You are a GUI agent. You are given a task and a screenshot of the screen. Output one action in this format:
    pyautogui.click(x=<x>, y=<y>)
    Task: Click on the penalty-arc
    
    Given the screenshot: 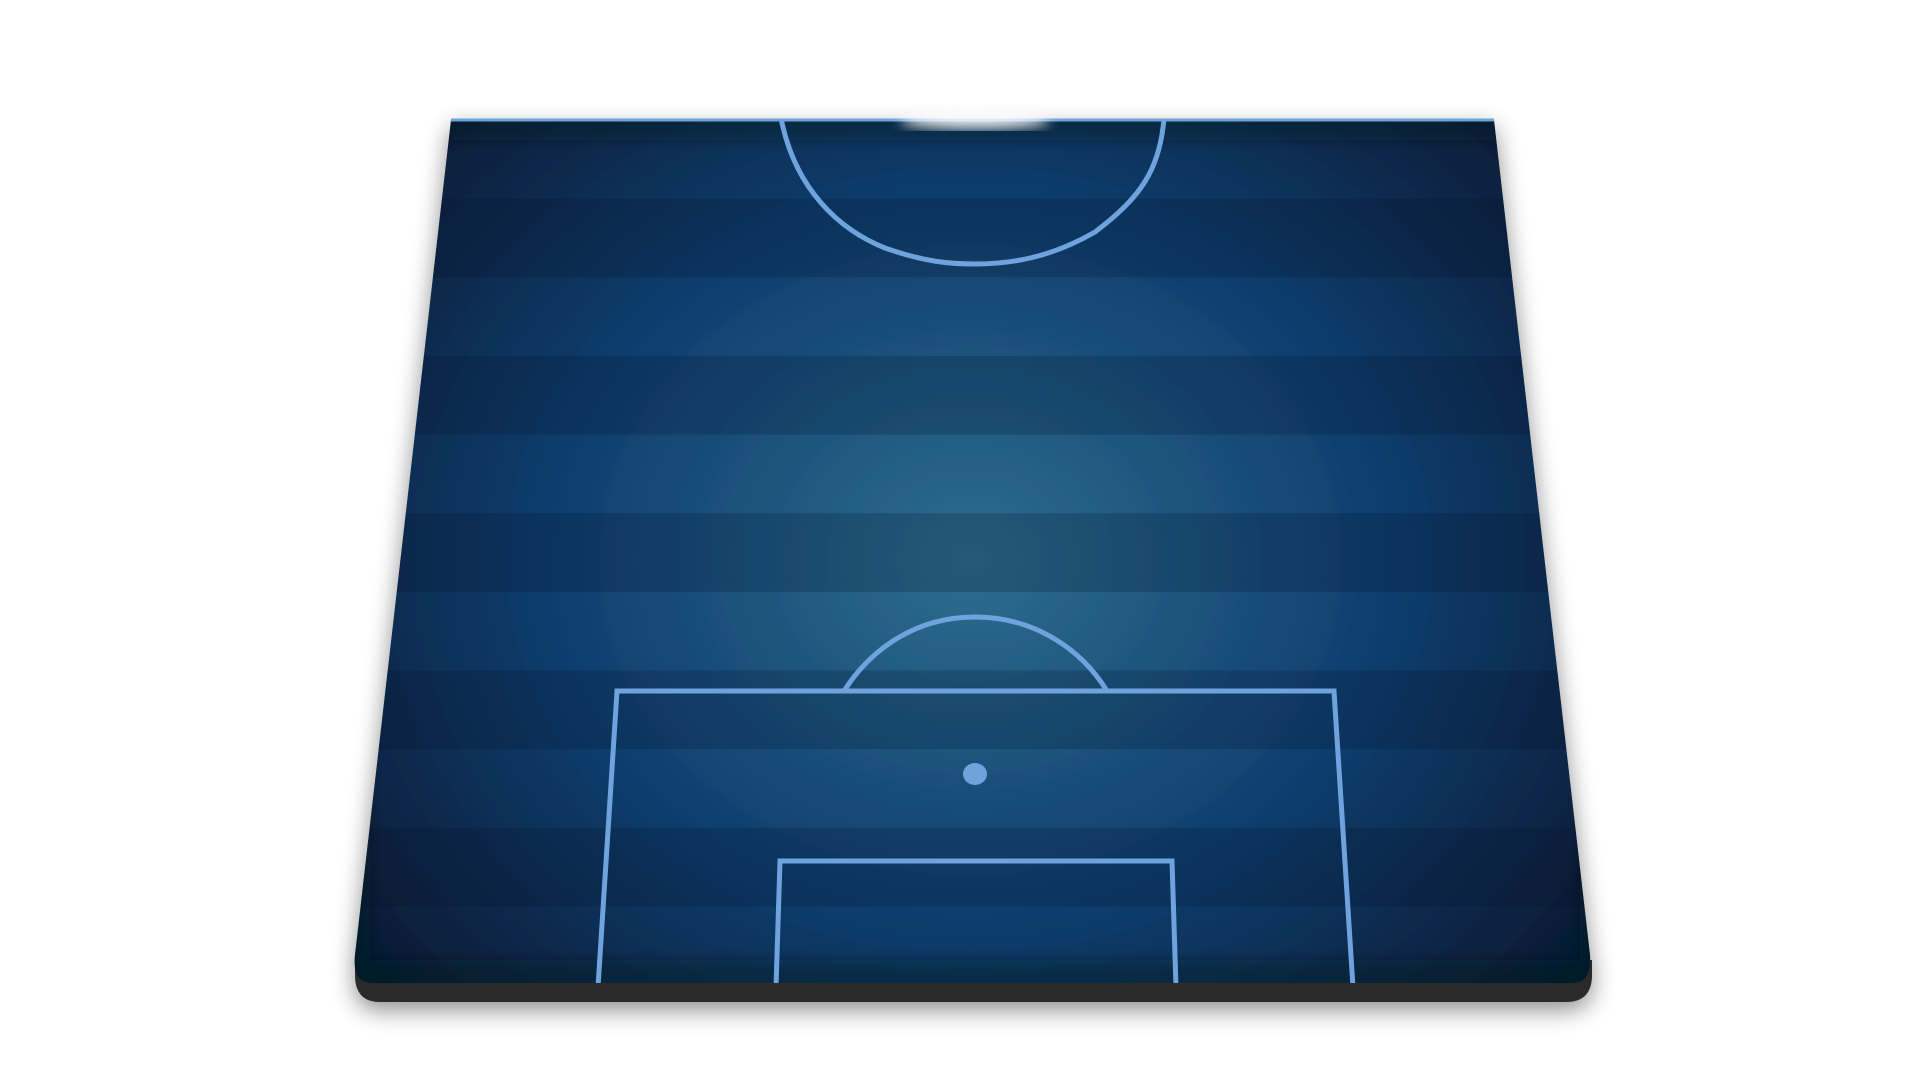 What is the action you would take?
    pyautogui.click(x=975, y=653)
    